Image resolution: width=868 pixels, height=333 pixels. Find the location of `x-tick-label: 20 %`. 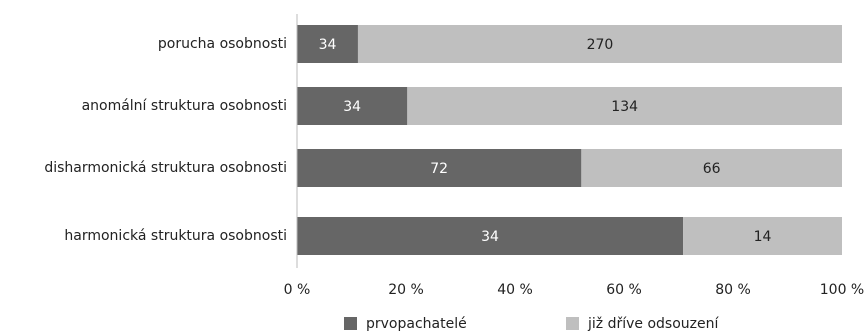

x-tick-label: 20 % is located at coordinates (406, 290).